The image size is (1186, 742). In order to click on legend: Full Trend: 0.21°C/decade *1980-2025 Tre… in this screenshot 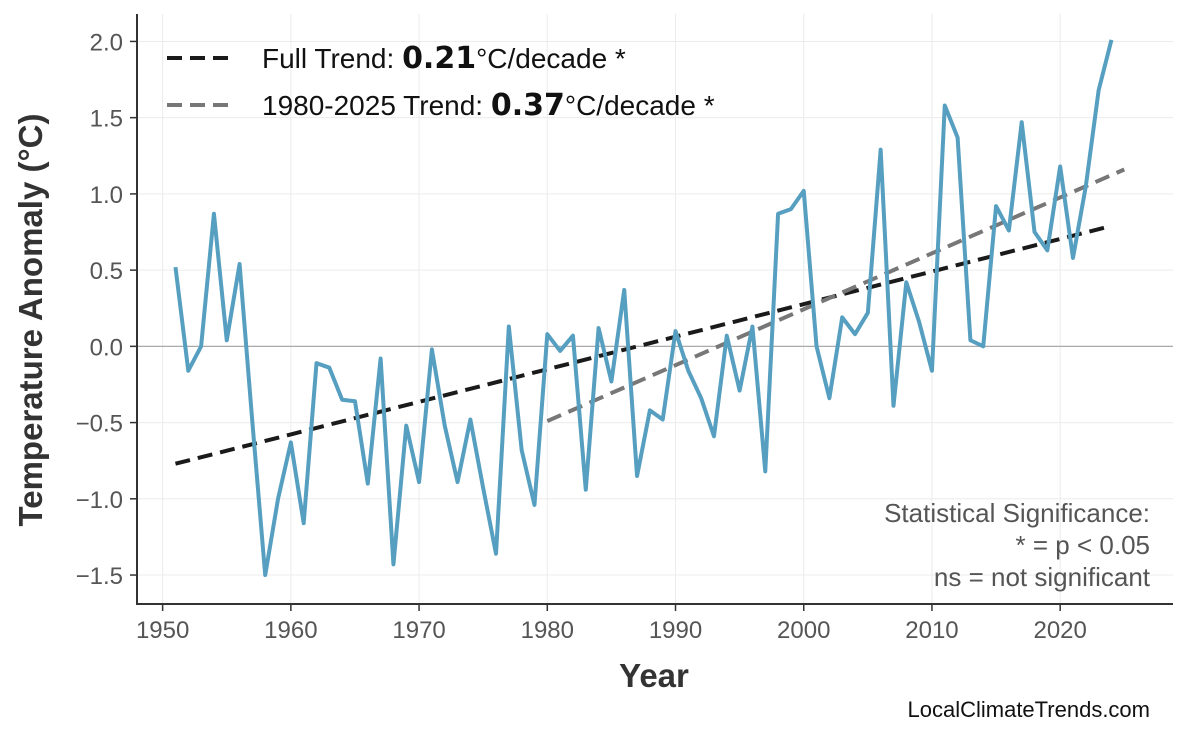, I will do `click(441, 82)`.